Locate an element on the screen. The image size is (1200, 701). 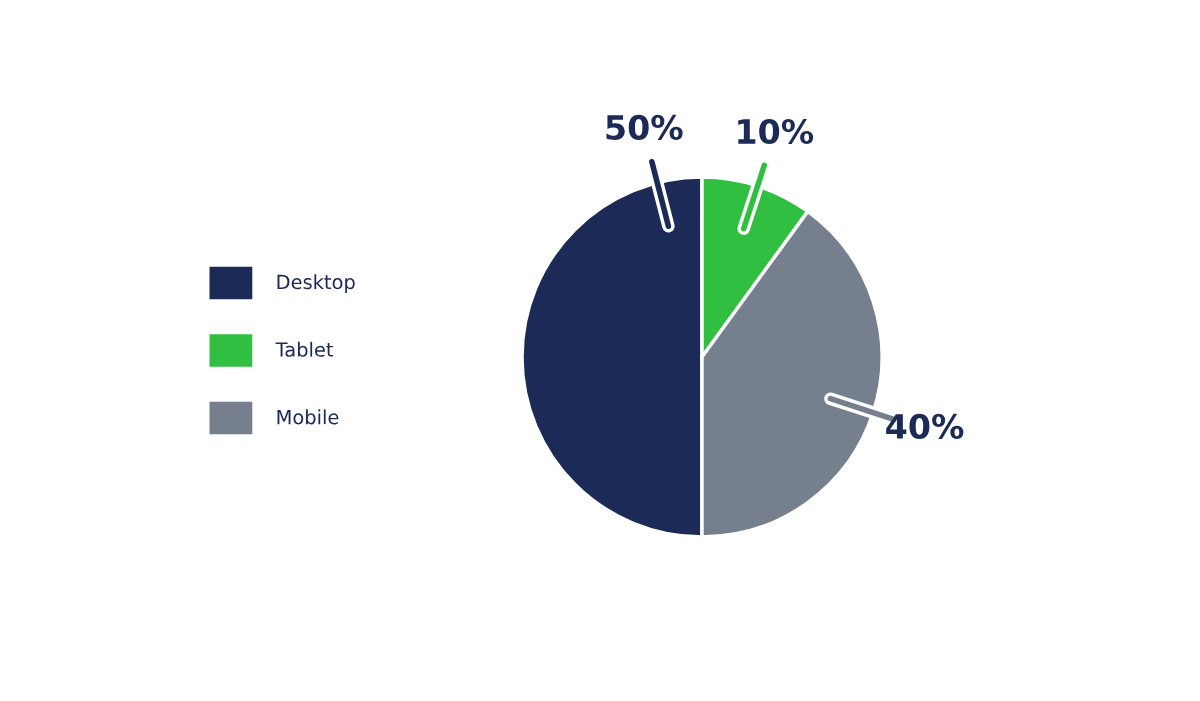
data-label: 50% is located at coordinates (644, 127).